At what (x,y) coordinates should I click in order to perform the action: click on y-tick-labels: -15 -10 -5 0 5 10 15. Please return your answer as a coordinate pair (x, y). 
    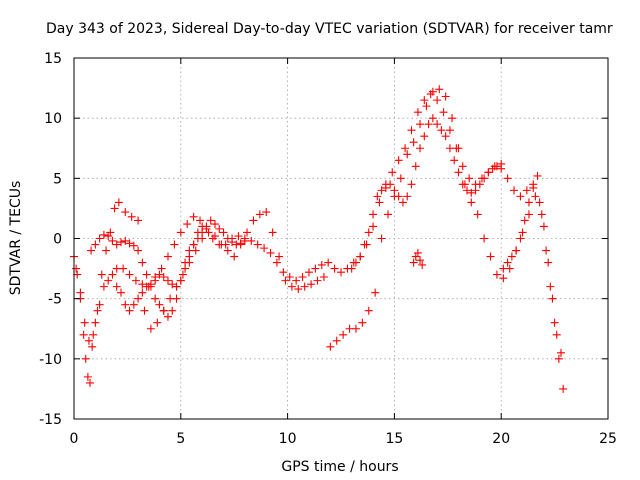
    Looking at the image, I should click on (50, 239).